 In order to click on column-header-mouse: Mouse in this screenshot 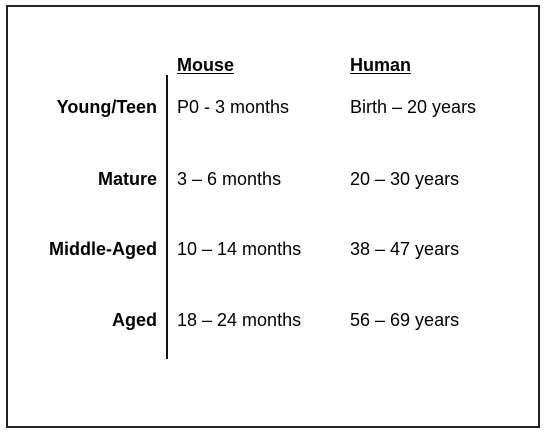, I will do `click(206, 65)`.